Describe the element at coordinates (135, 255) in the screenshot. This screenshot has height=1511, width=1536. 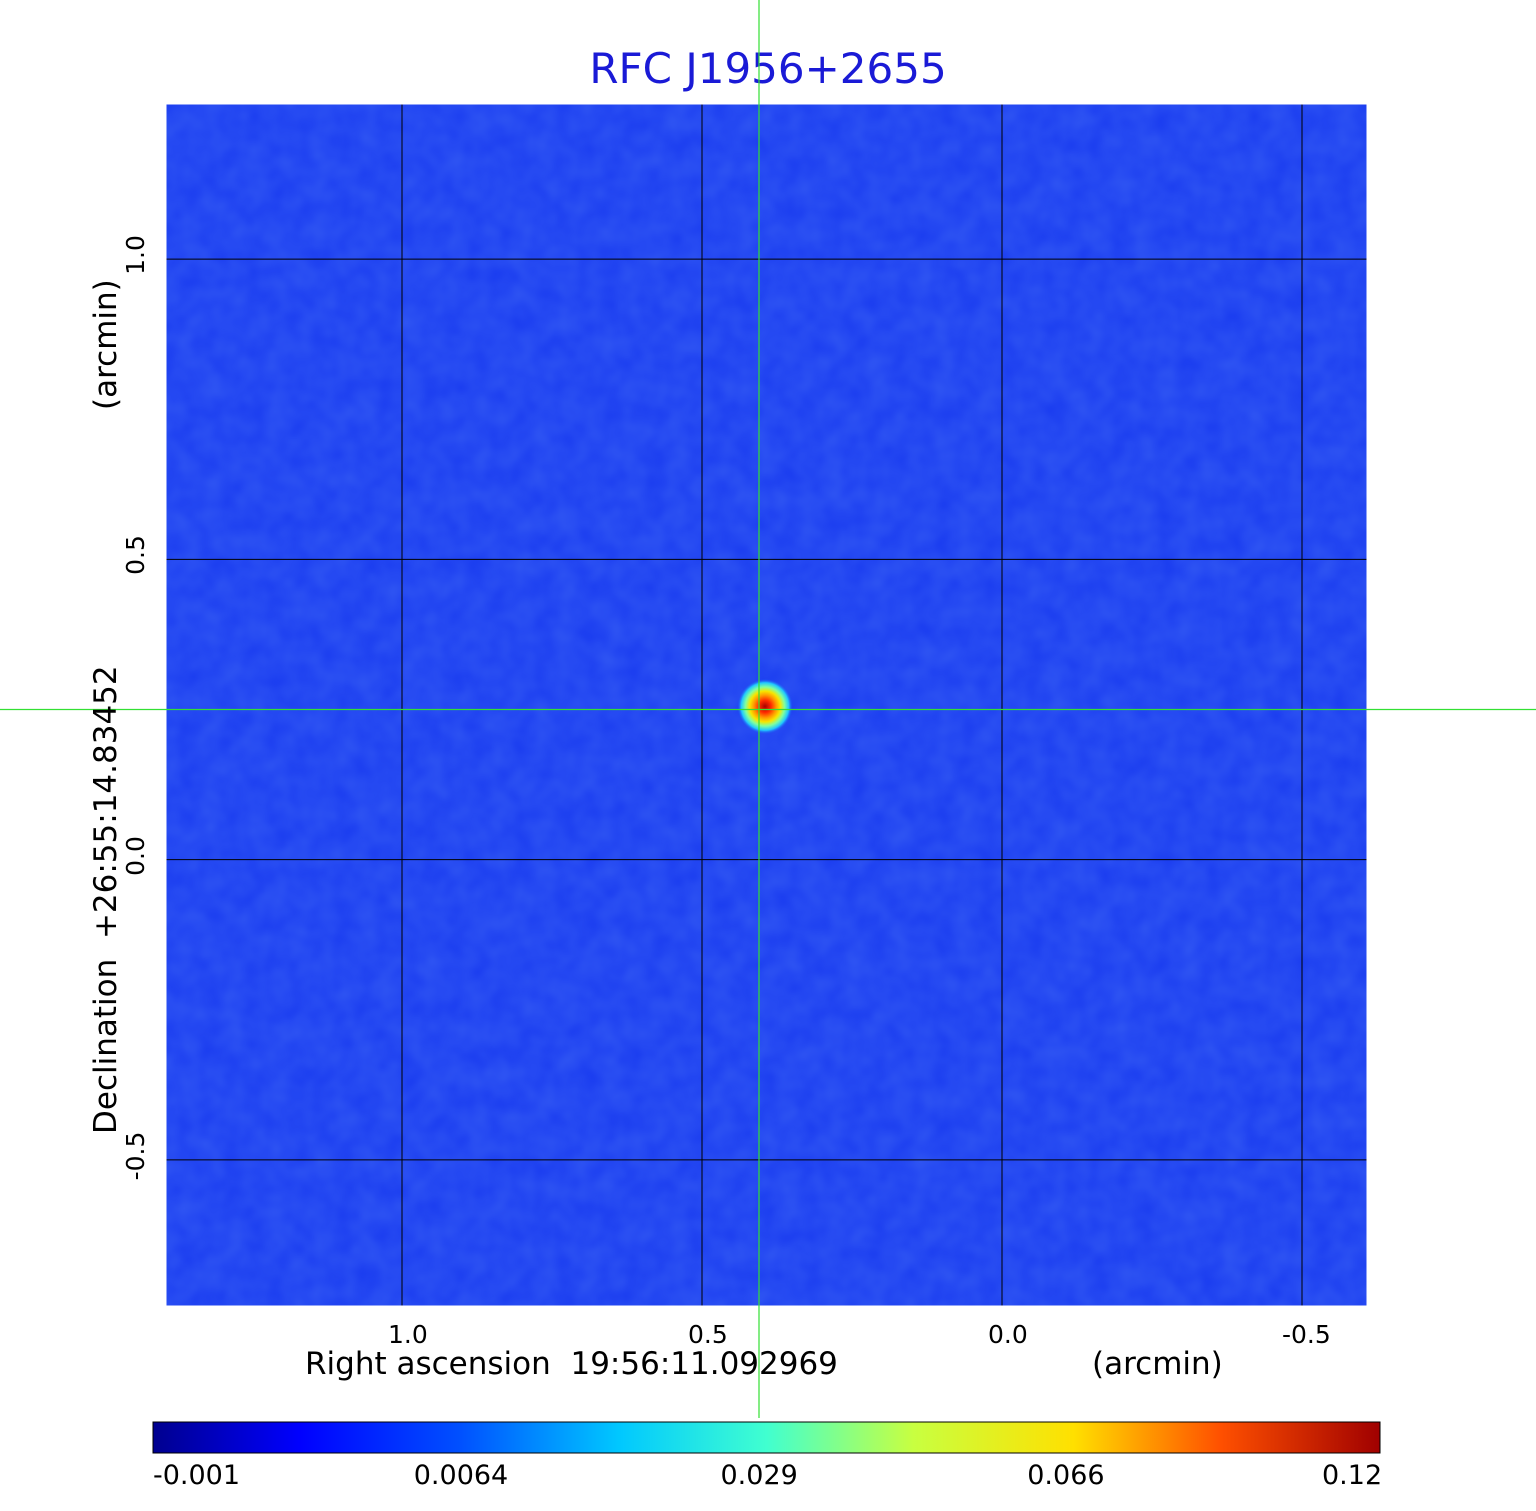
I see `y-tick-label-0: 1.0` at that location.